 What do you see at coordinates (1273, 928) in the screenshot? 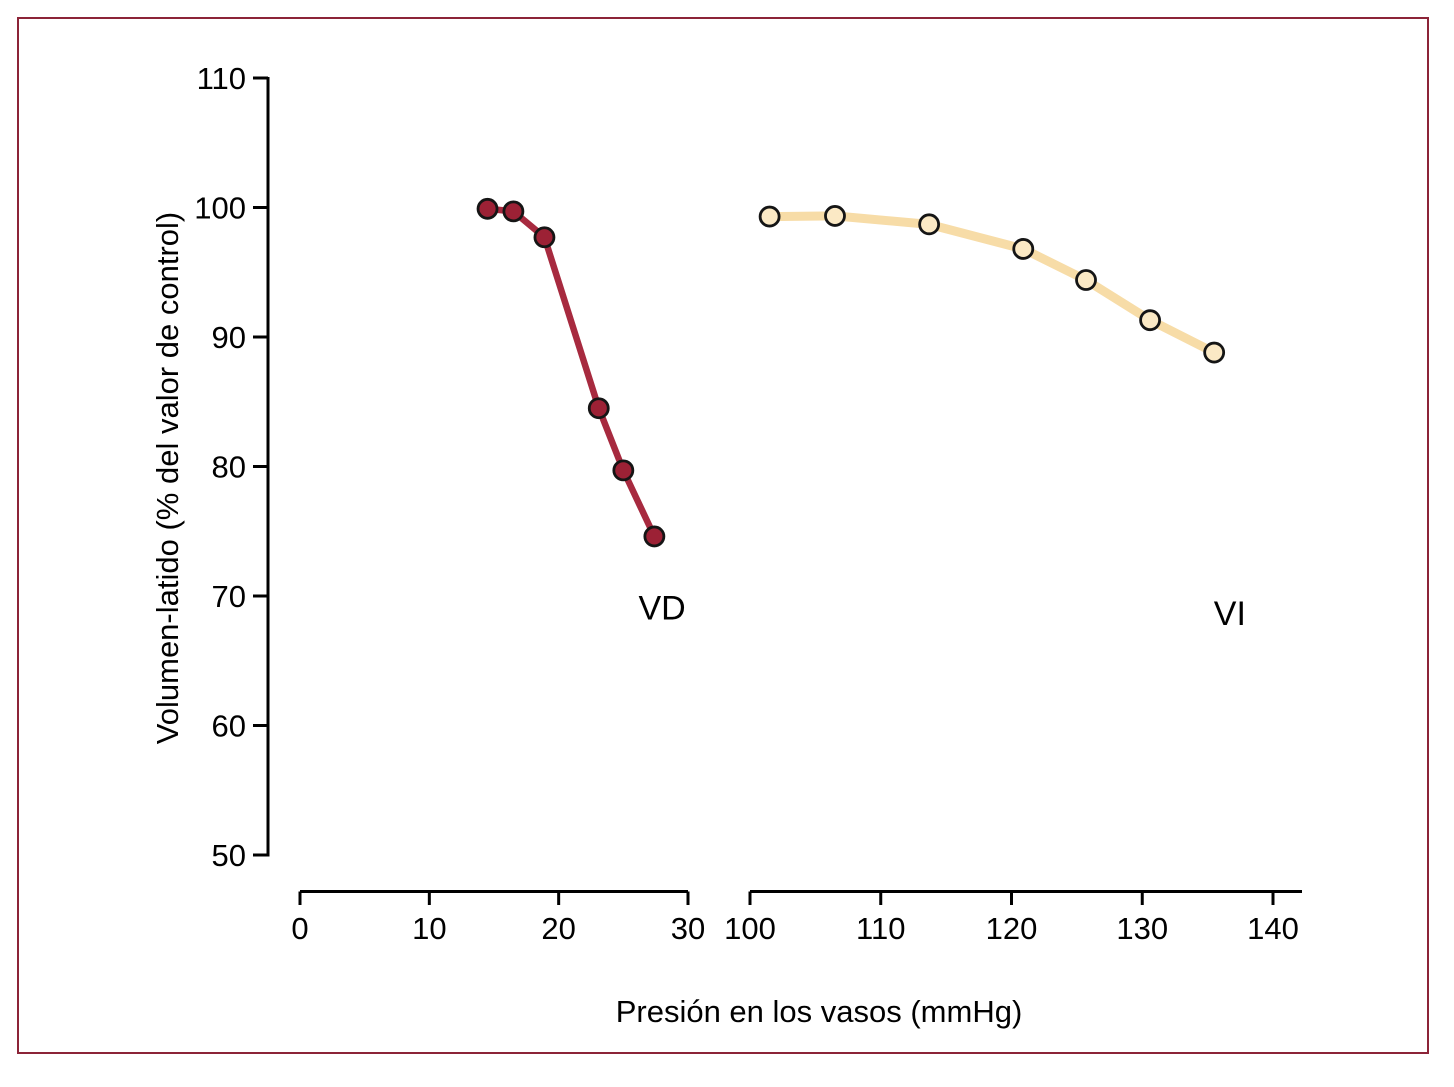
I see `x-axis-tick-label: 140` at bounding box center [1273, 928].